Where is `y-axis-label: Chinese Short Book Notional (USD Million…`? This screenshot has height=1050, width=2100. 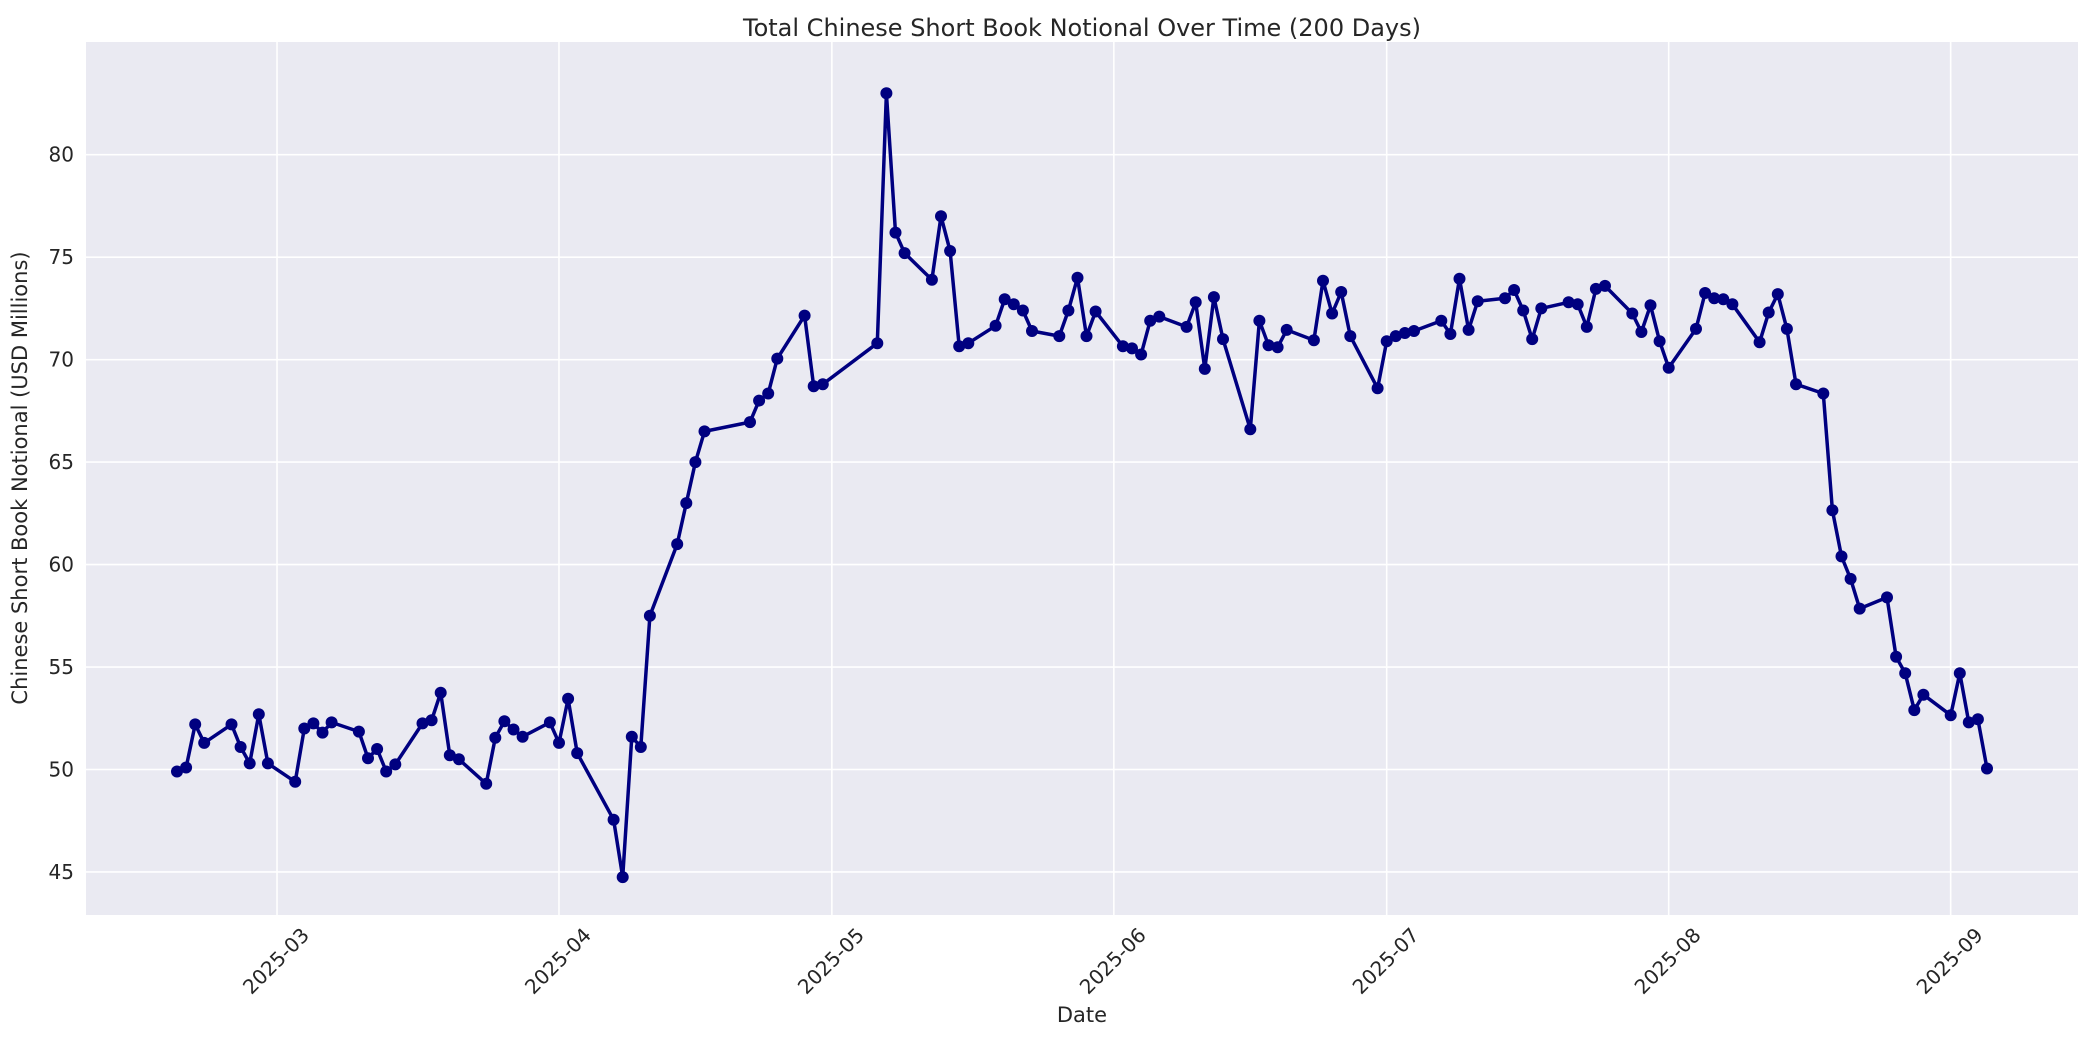
y-axis-label: Chinese Short Book Notional (USD Million… is located at coordinates (20, 477).